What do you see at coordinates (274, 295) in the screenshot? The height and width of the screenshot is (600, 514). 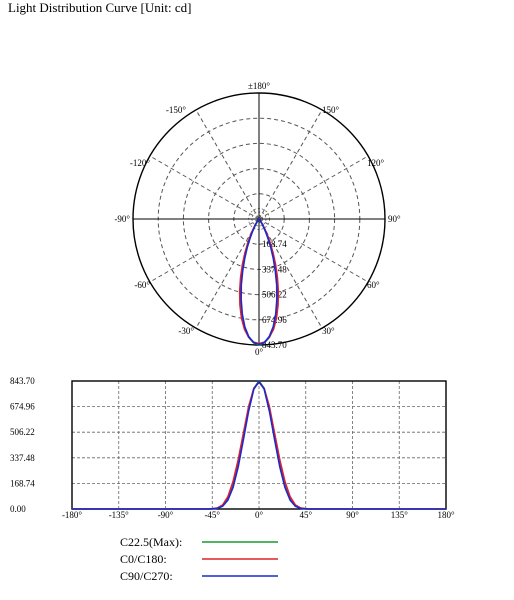 I see `polar-radial-label: 506.22` at bounding box center [274, 295].